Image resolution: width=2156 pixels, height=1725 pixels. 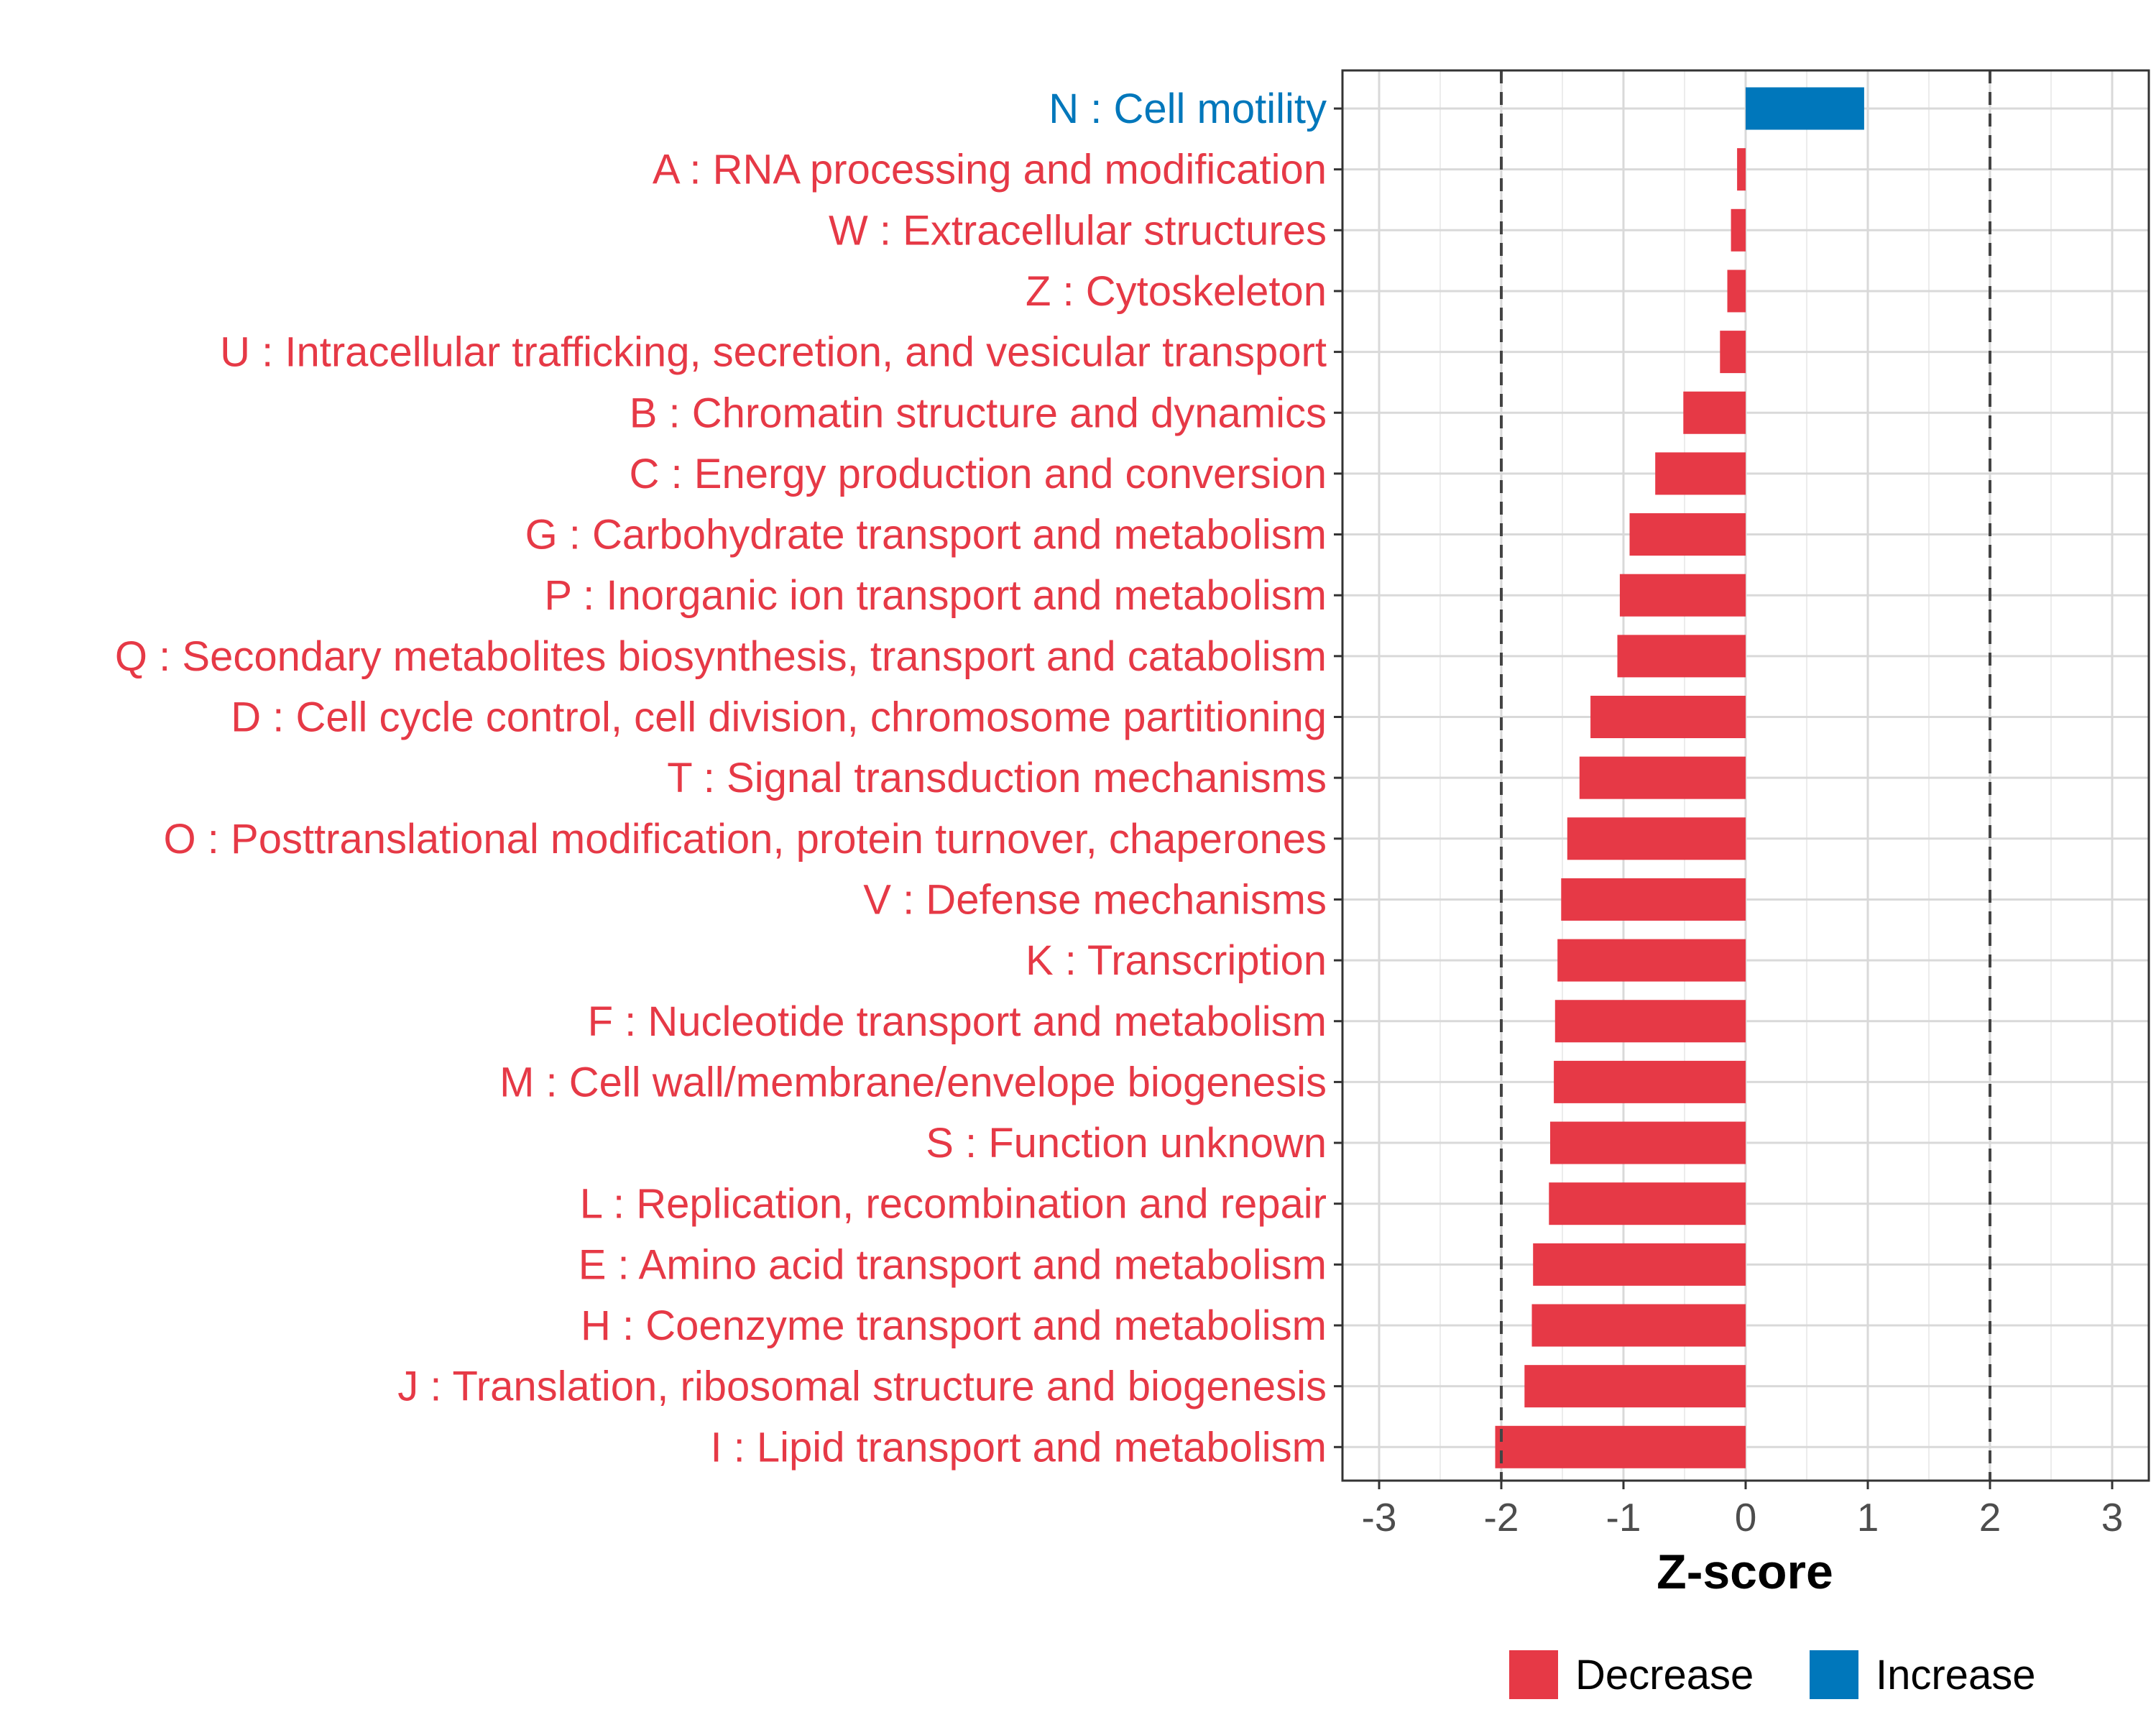 What do you see at coordinates (1990, 1517) in the screenshot?
I see `x-tick-label: 2` at bounding box center [1990, 1517].